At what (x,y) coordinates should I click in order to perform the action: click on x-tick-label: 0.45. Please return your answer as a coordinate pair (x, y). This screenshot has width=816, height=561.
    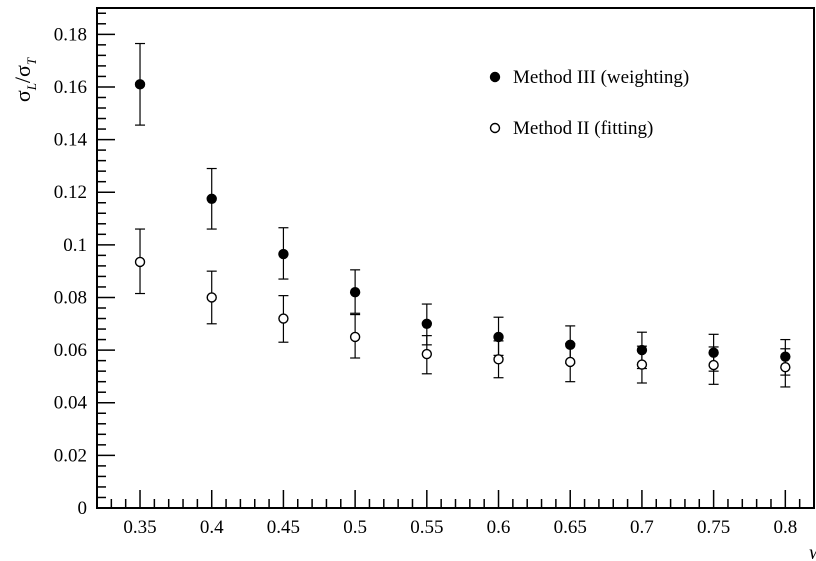
    Looking at the image, I should click on (283, 527).